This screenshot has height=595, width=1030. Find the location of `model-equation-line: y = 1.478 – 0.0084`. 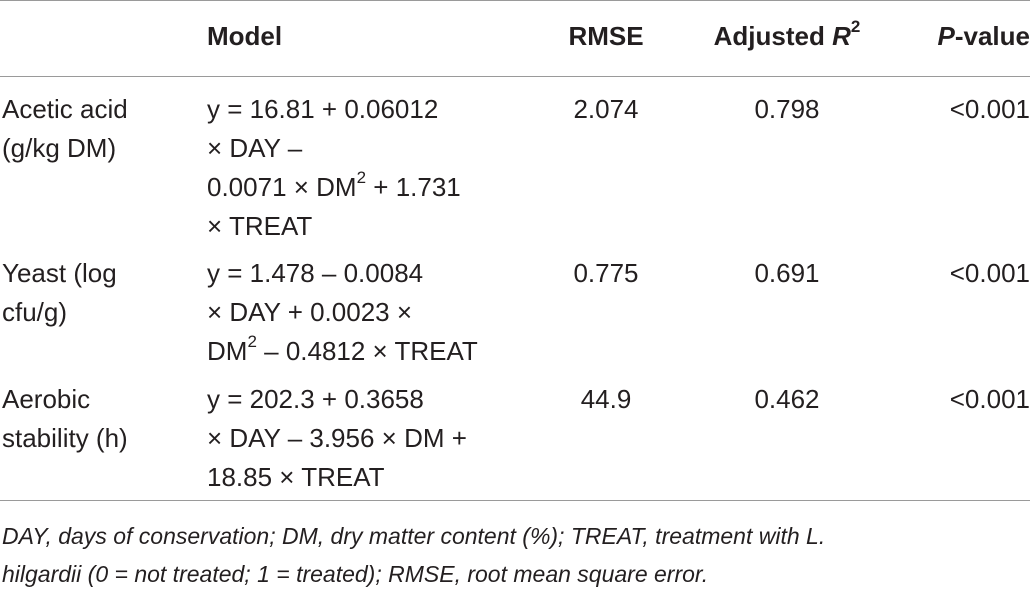

model-equation-line: y = 1.478 – 0.0084 is located at coordinates (315, 273).